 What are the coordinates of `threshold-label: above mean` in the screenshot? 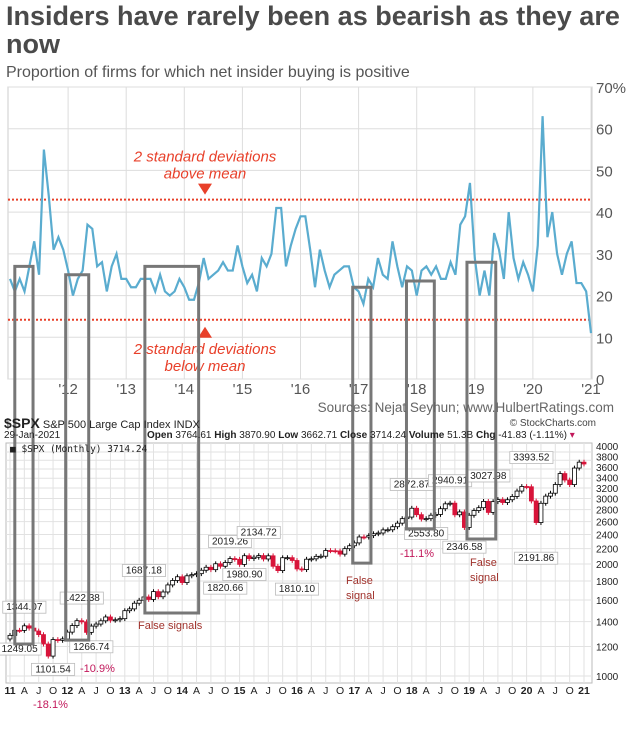 It's located at (205, 174).